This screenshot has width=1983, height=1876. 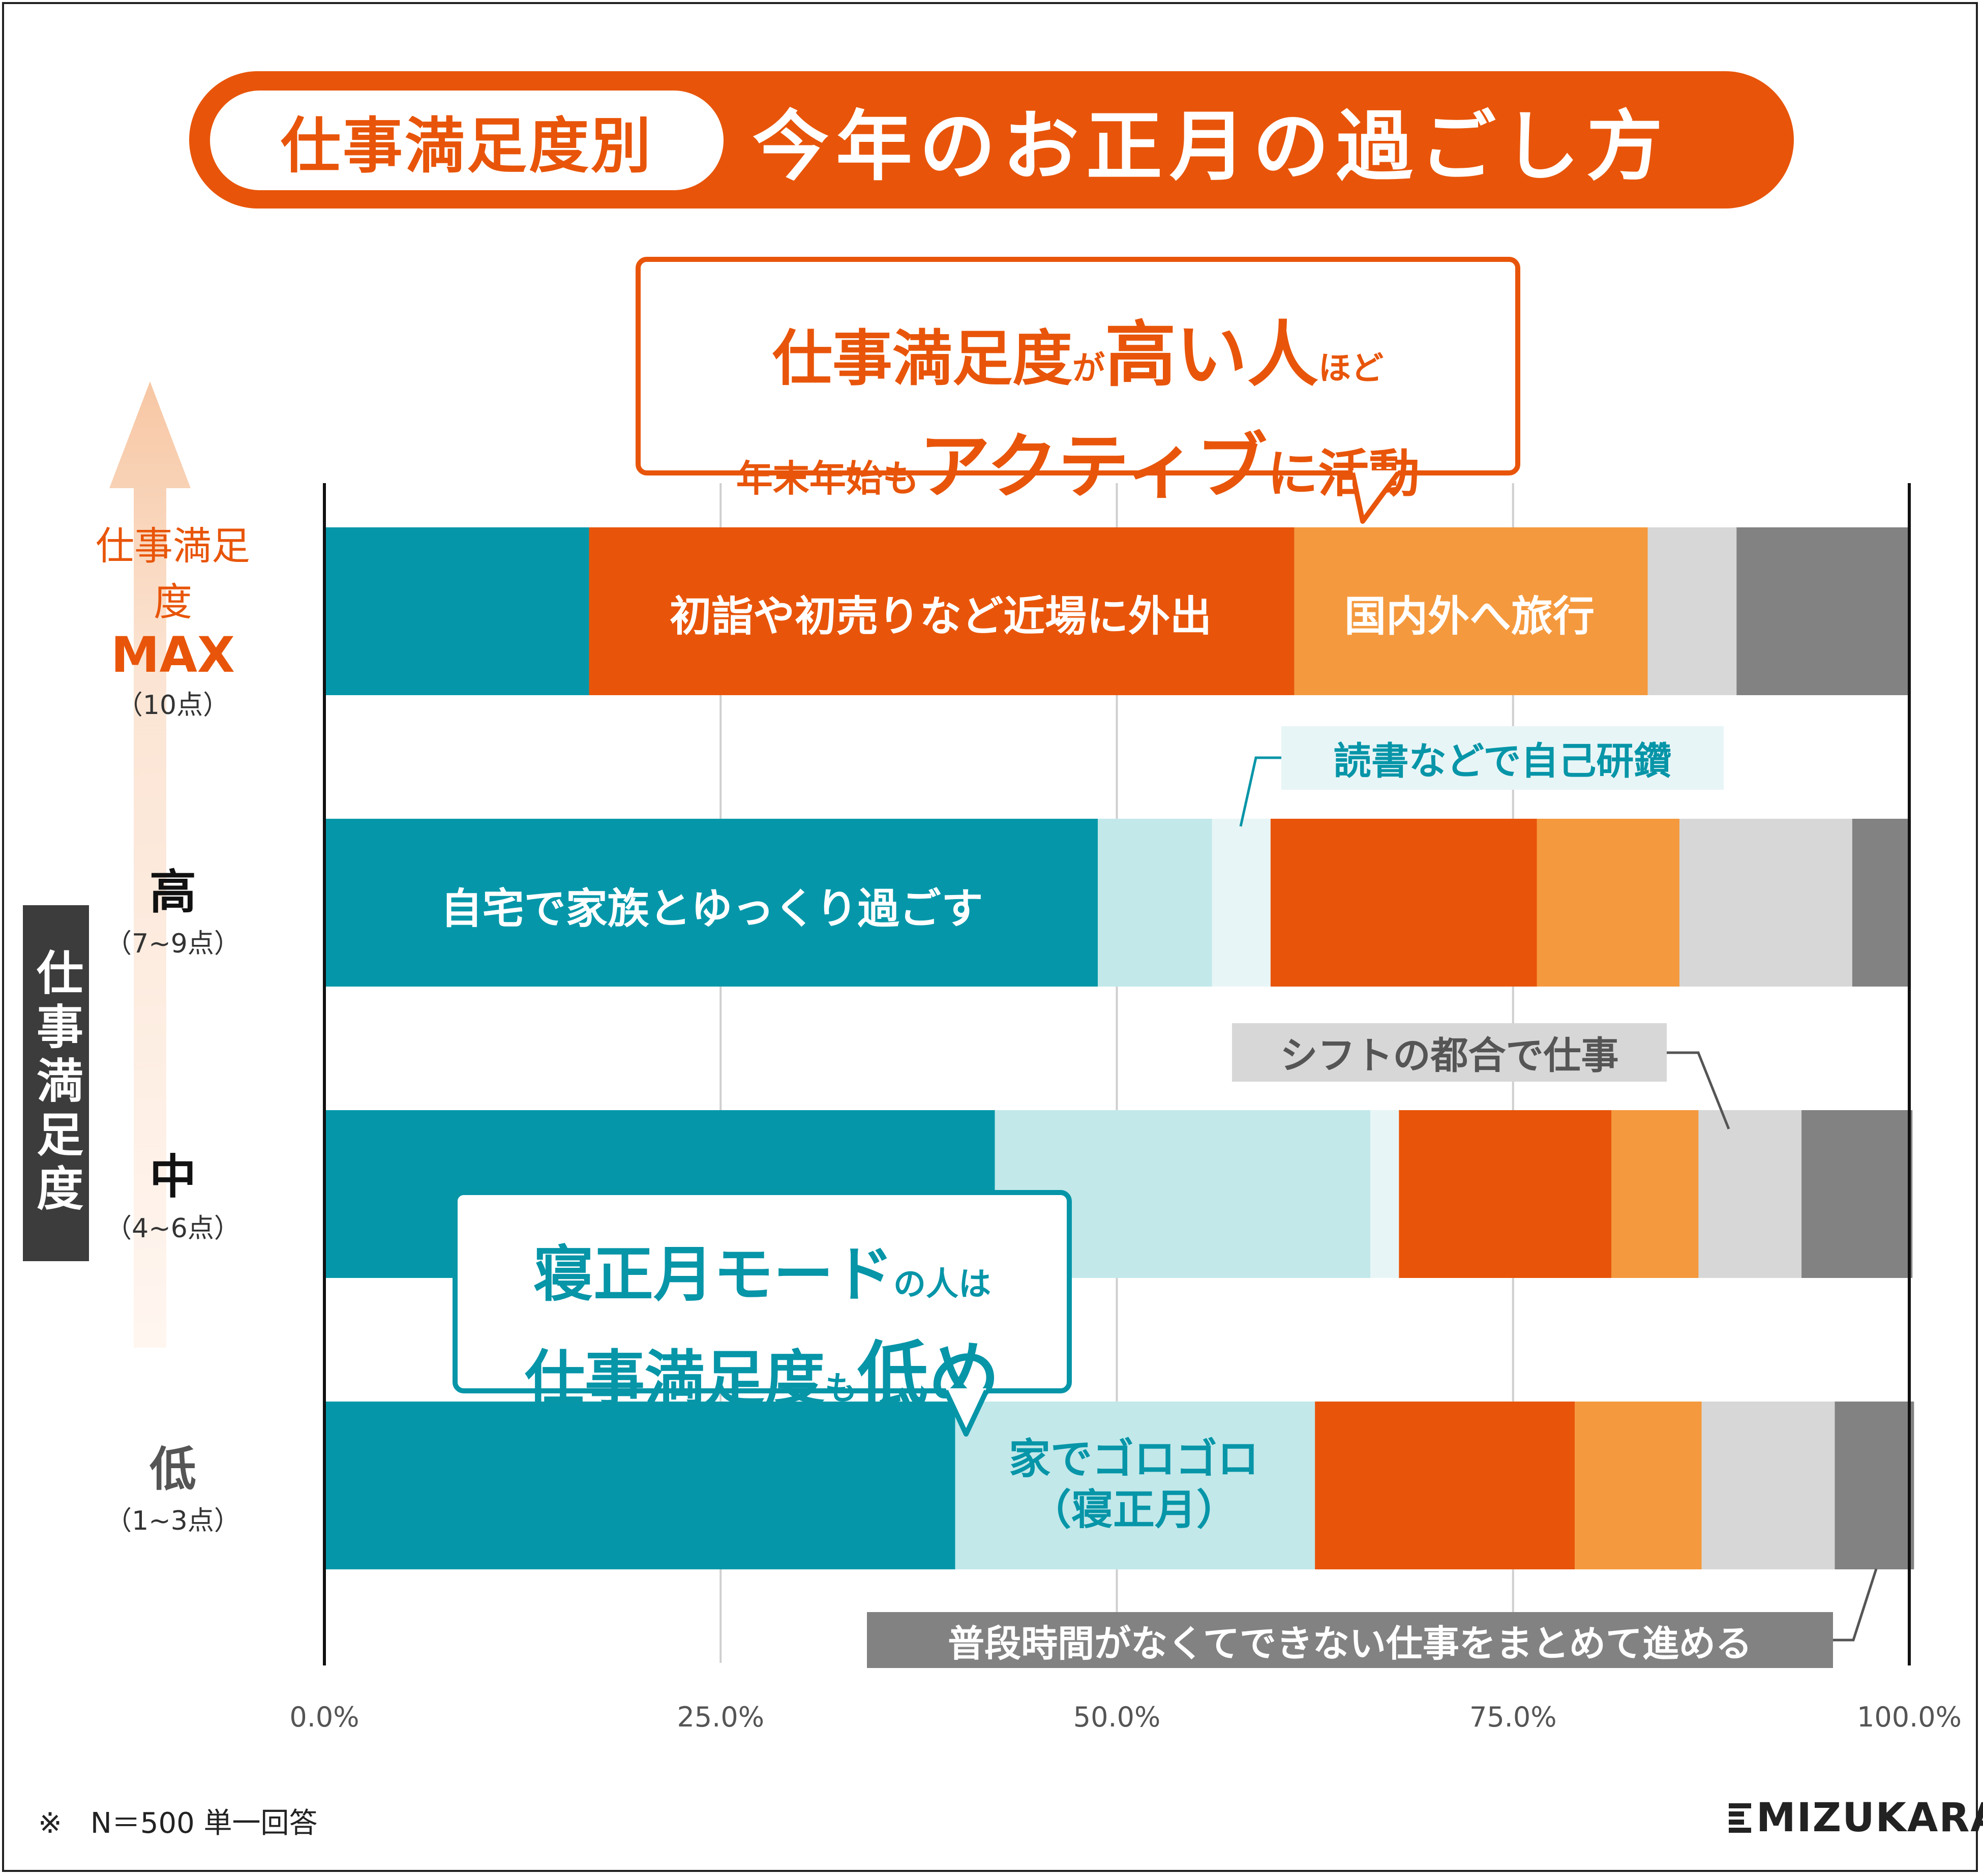 I want to click on label-lazy-2: （寝正月）, so click(x=1133, y=1510).